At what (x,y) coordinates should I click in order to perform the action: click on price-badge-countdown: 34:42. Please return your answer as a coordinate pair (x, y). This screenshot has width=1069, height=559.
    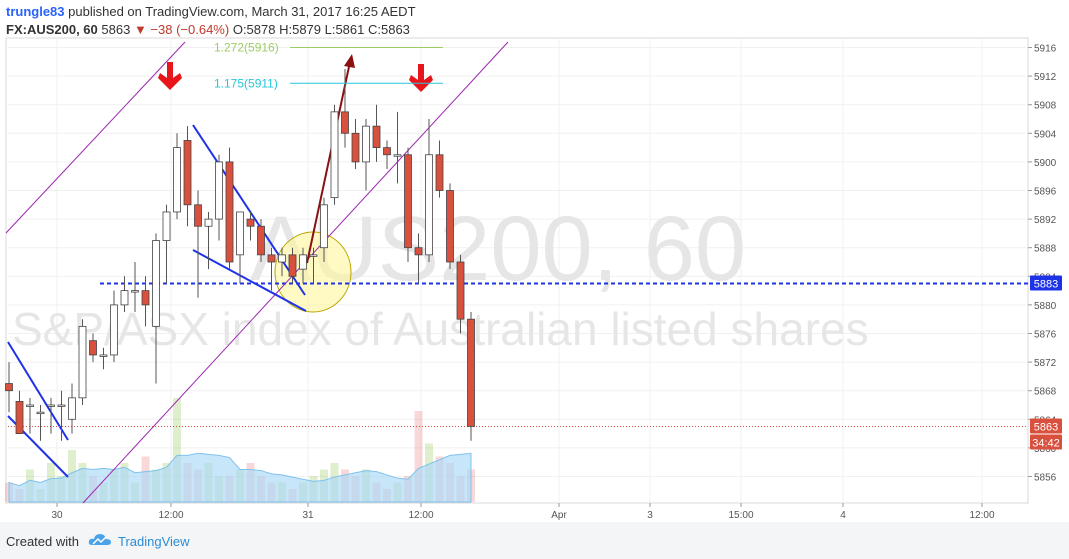
    Looking at the image, I should click on (1046, 442).